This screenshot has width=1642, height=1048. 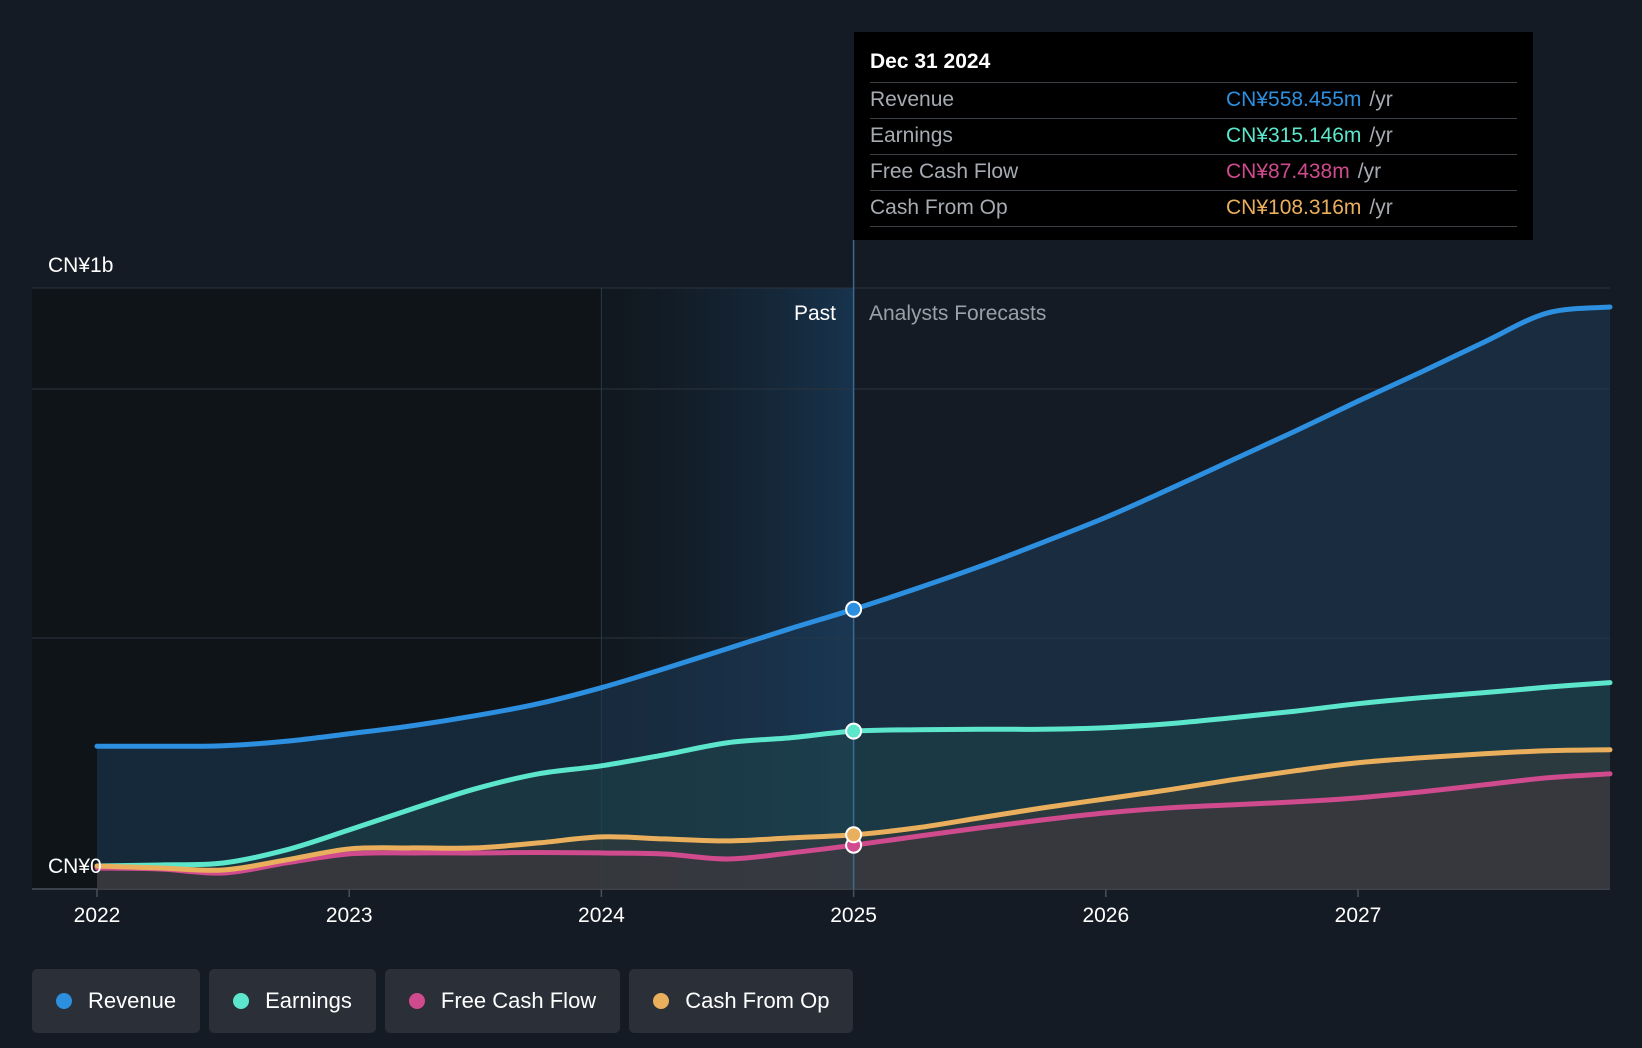 I want to click on x-tick-label: 2026, so click(x=1105, y=915).